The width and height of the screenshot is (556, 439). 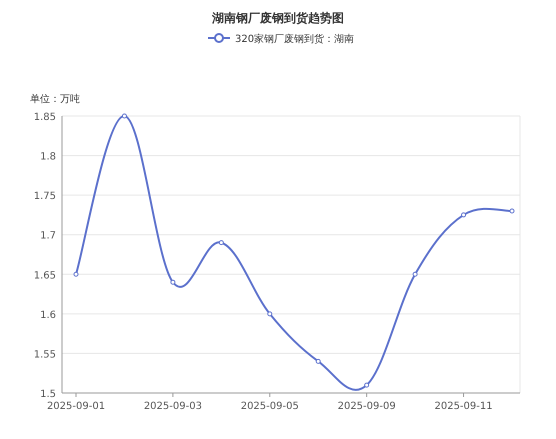 I want to click on y-axis-title: 单位：万吨, so click(x=55, y=99).